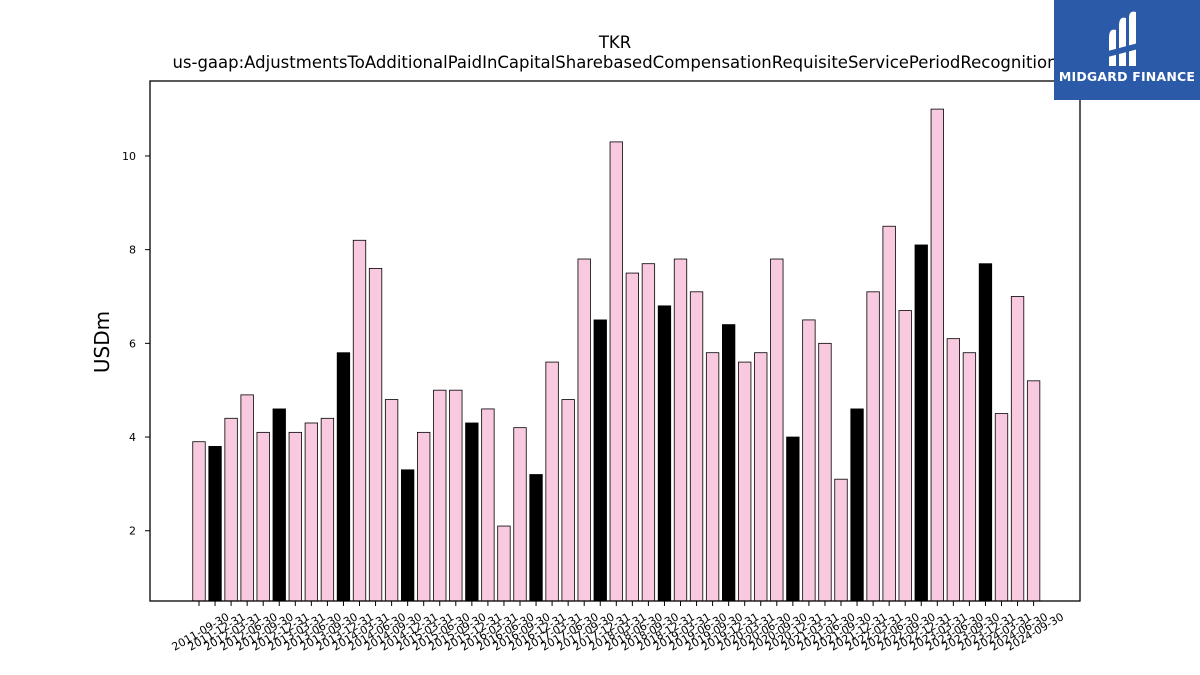  I want to click on y-tick-label: 6, so click(132, 343).